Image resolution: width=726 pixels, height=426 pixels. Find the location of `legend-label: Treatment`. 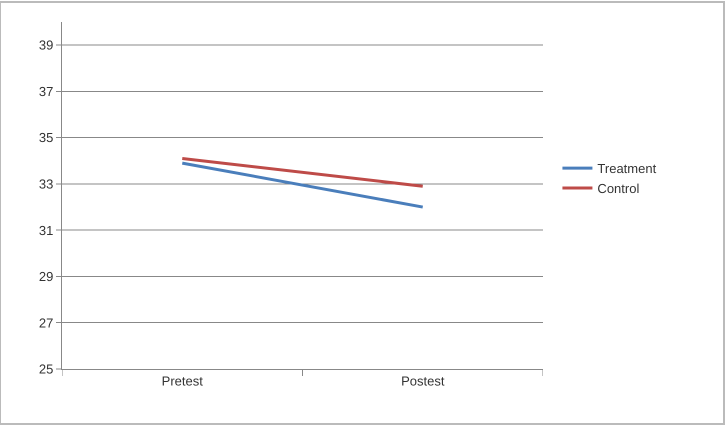

legend-label: Treatment is located at coordinates (627, 168).